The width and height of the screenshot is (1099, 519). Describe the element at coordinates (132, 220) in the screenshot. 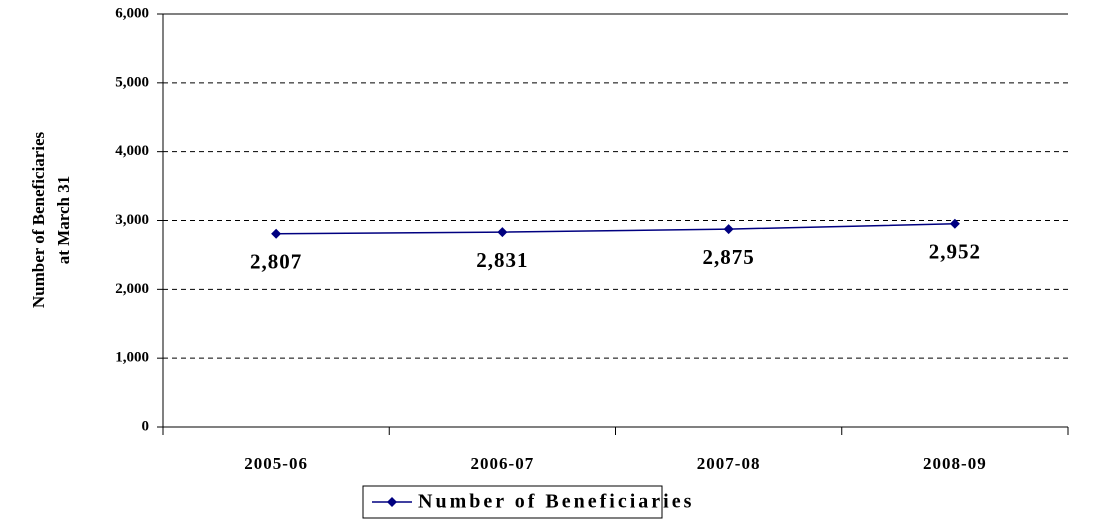

I see `y-tick-label: 3,000` at that location.